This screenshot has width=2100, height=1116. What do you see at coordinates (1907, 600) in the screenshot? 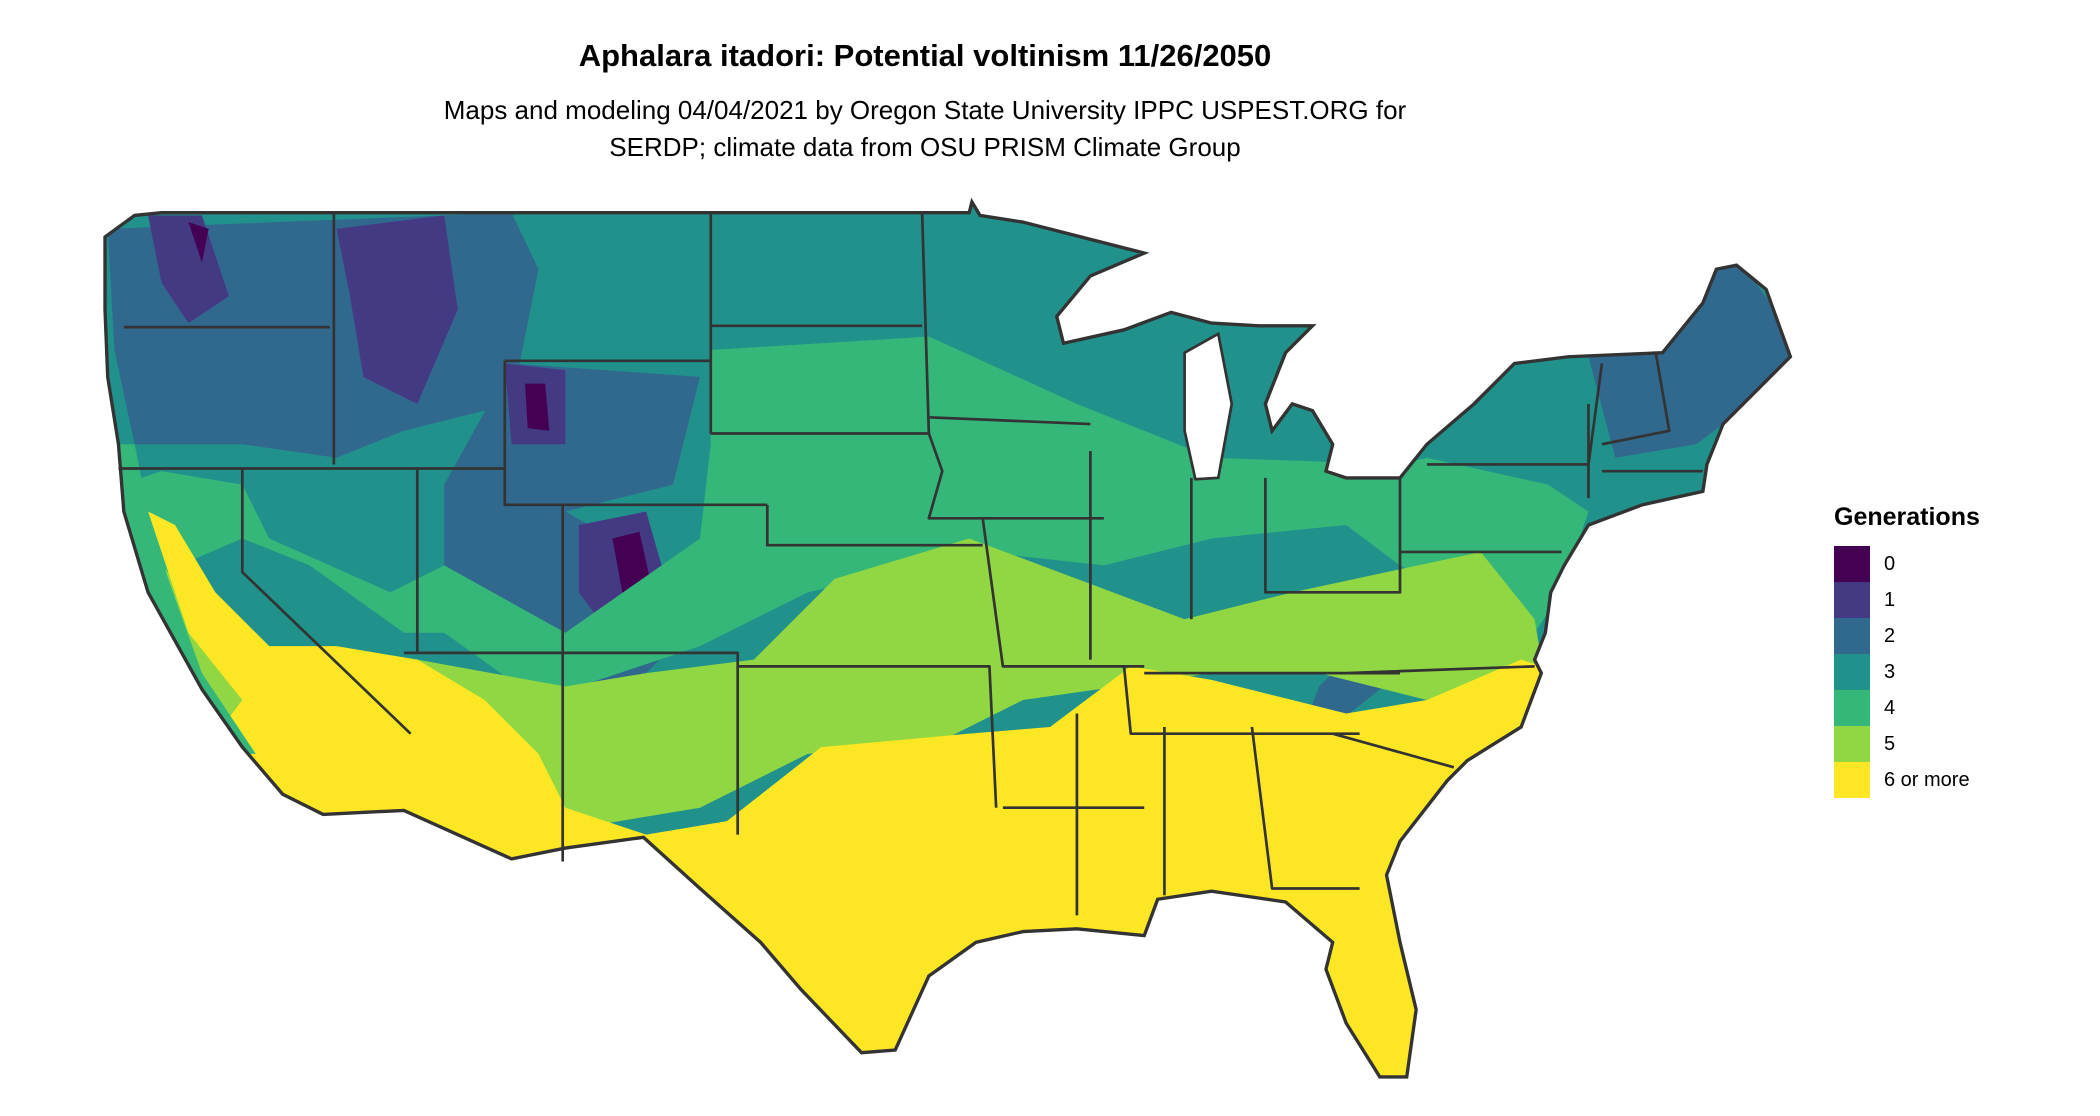
I see `legend-item: 1` at bounding box center [1907, 600].